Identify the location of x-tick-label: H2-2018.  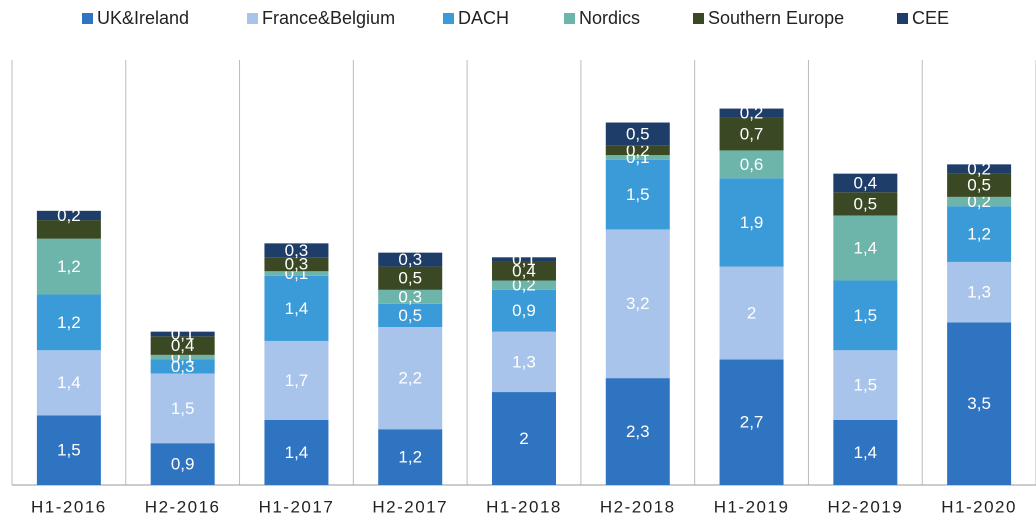
(638, 506).